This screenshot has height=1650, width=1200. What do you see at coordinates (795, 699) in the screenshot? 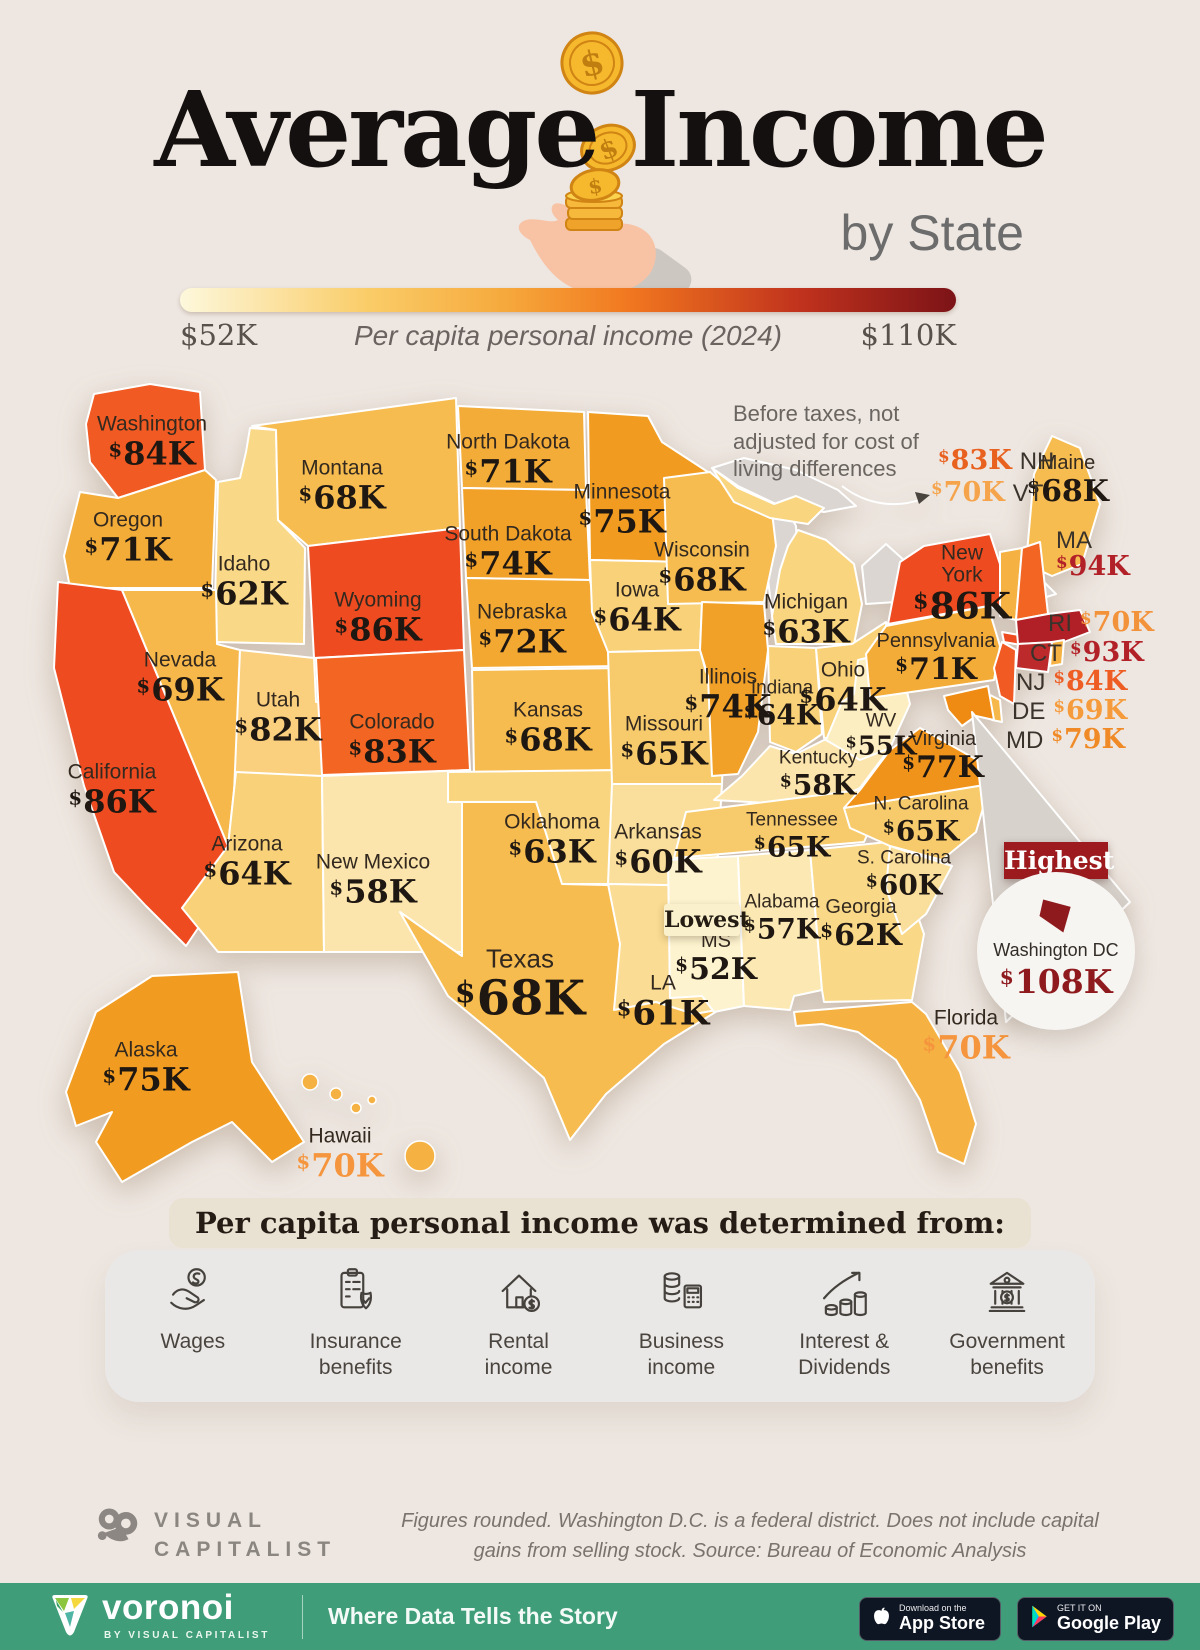
I see `state-shape-IN` at bounding box center [795, 699].